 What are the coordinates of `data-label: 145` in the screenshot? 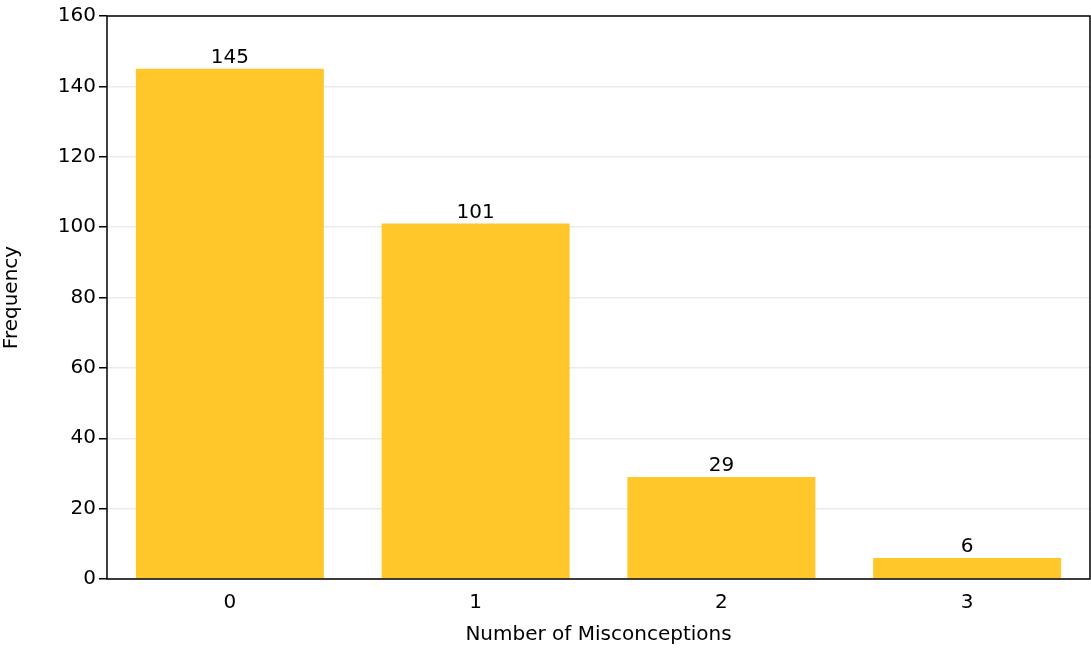 It's located at (229, 55).